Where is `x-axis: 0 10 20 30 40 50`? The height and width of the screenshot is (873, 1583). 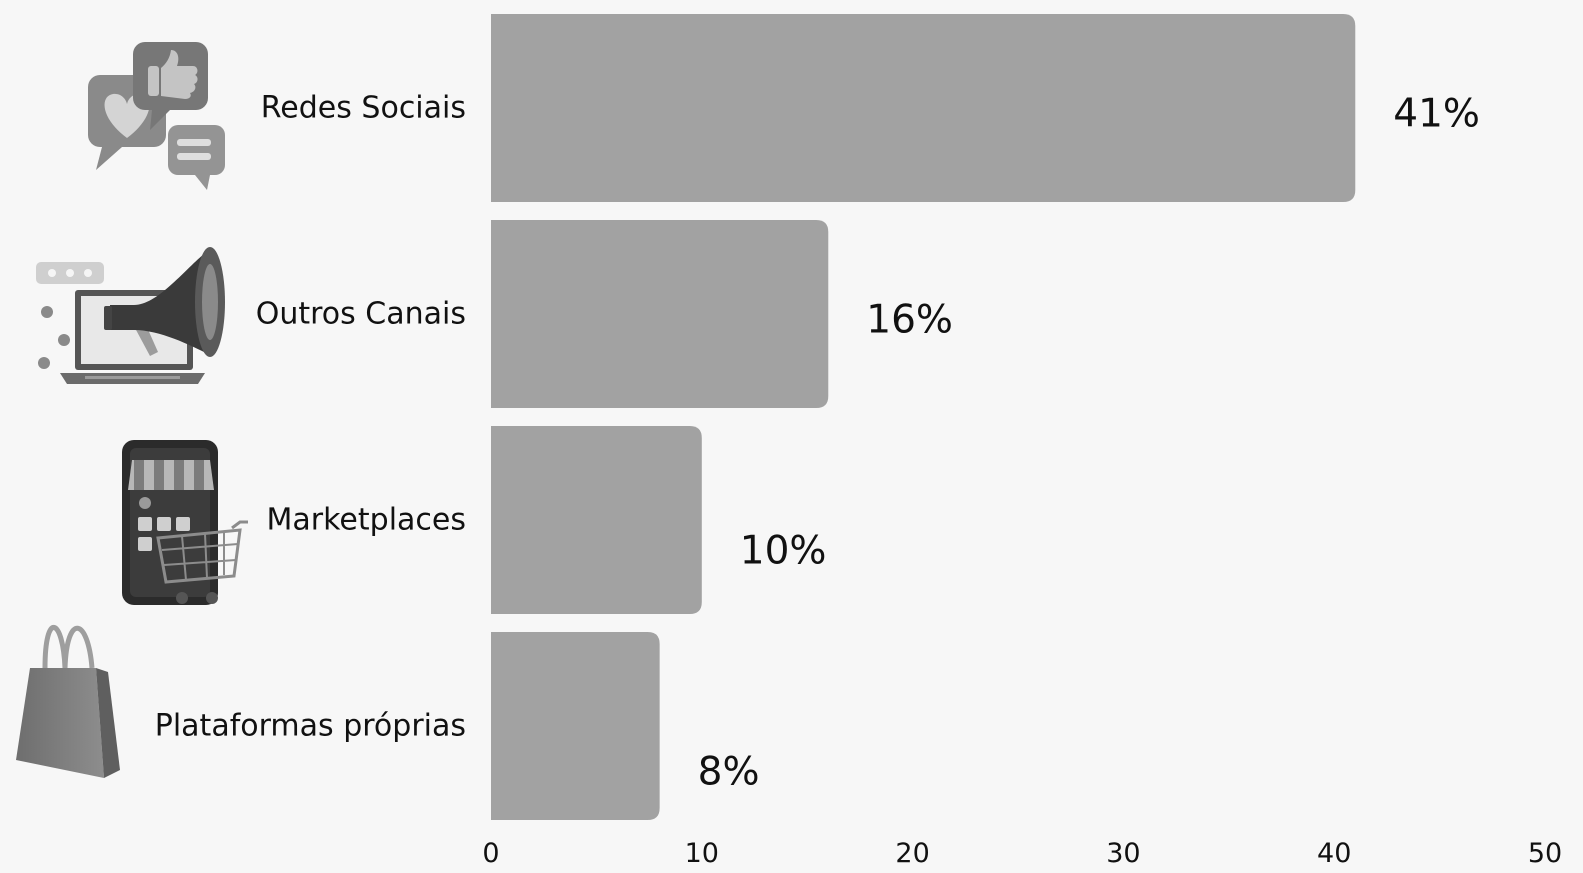 x-axis: 0 10 20 30 40 50 is located at coordinates (1022, 853).